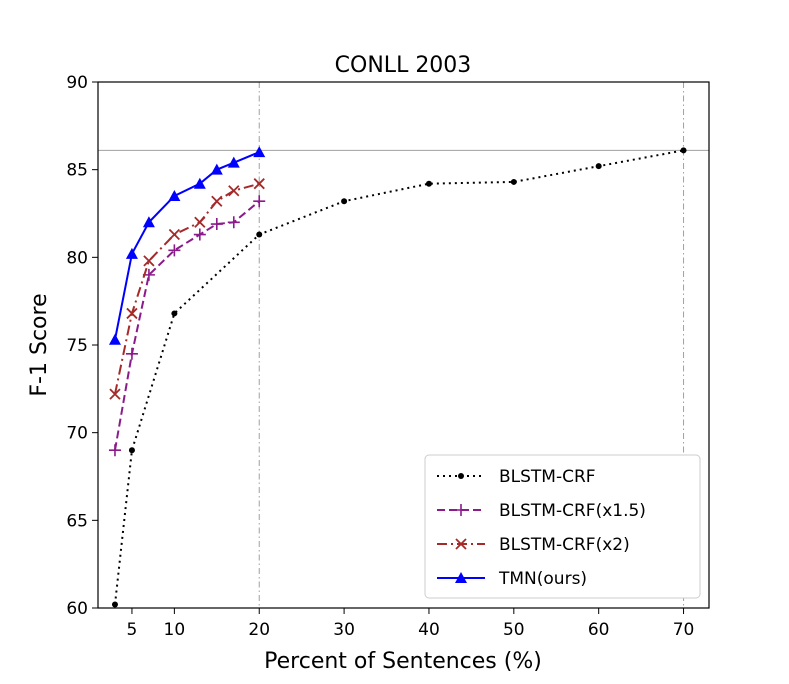  Describe the element at coordinates (344, 630) in the screenshot. I see `x-tick-label: 30` at that location.